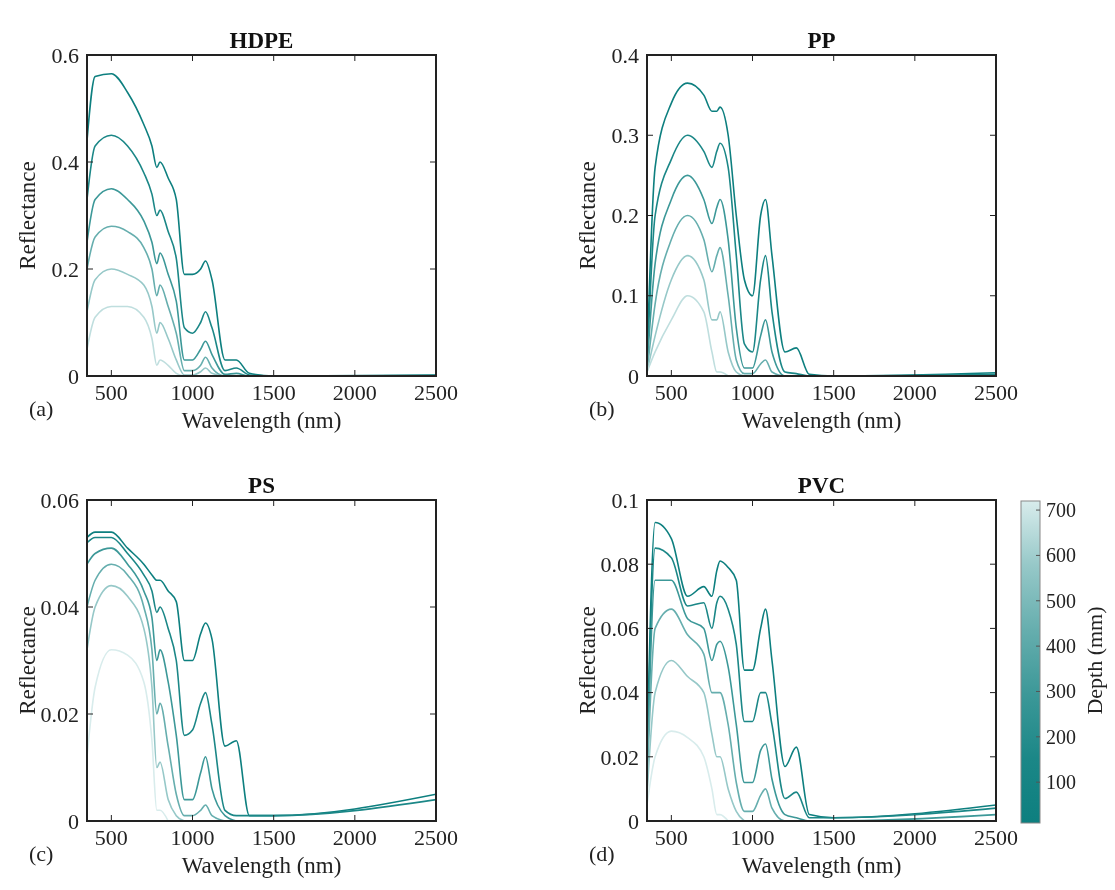  I want to click on color-bar-label: 500, so click(1061, 600).